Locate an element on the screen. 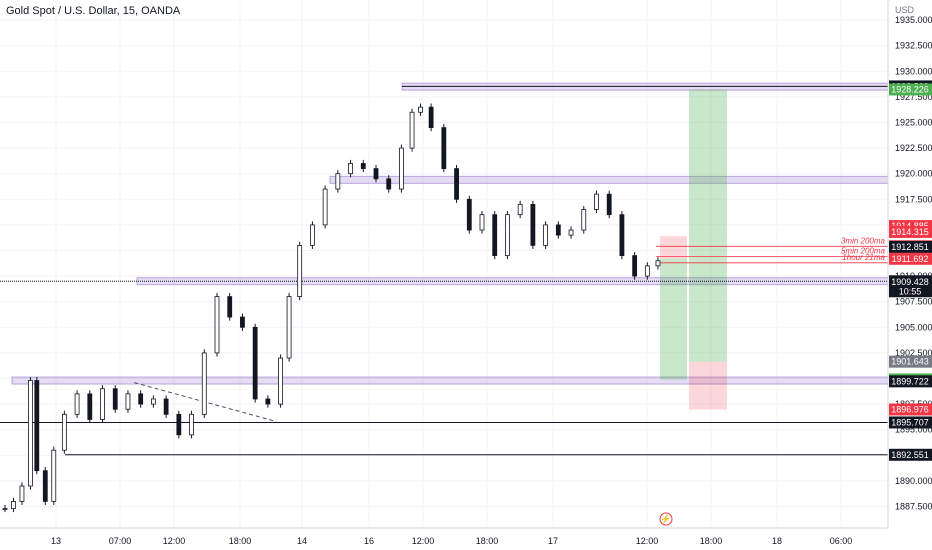 This screenshot has width=932, height=550. currency-label: USD is located at coordinates (905, 10).